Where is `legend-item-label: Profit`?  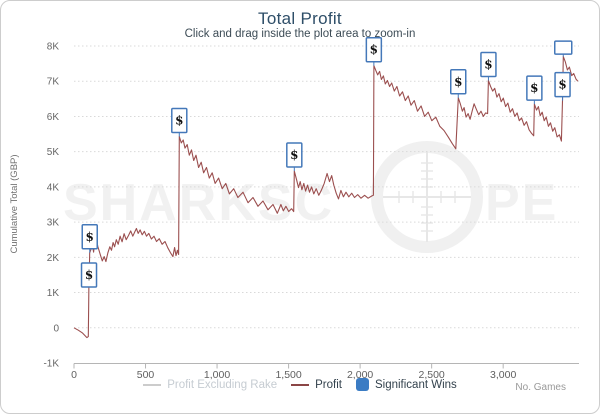 legend-item-label: Profit is located at coordinates (328, 384).